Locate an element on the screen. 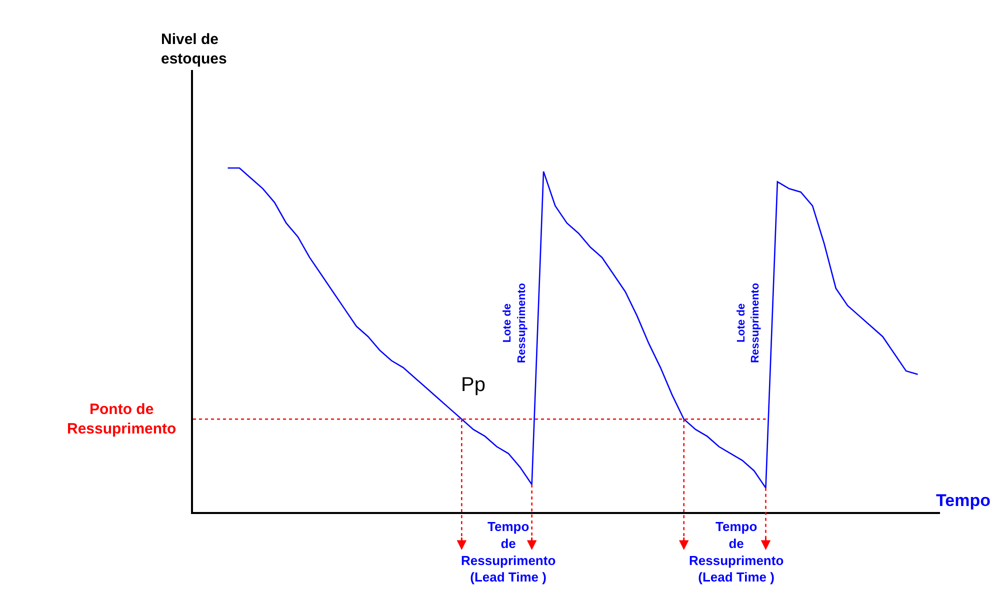 Image resolution: width=993 pixels, height=600 pixels. text: Nivel de estoques is located at coordinates (194, 49).